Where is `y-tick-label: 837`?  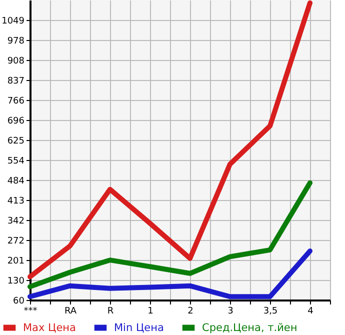 y-tick-label: 837 is located at coordinates (15, 81).